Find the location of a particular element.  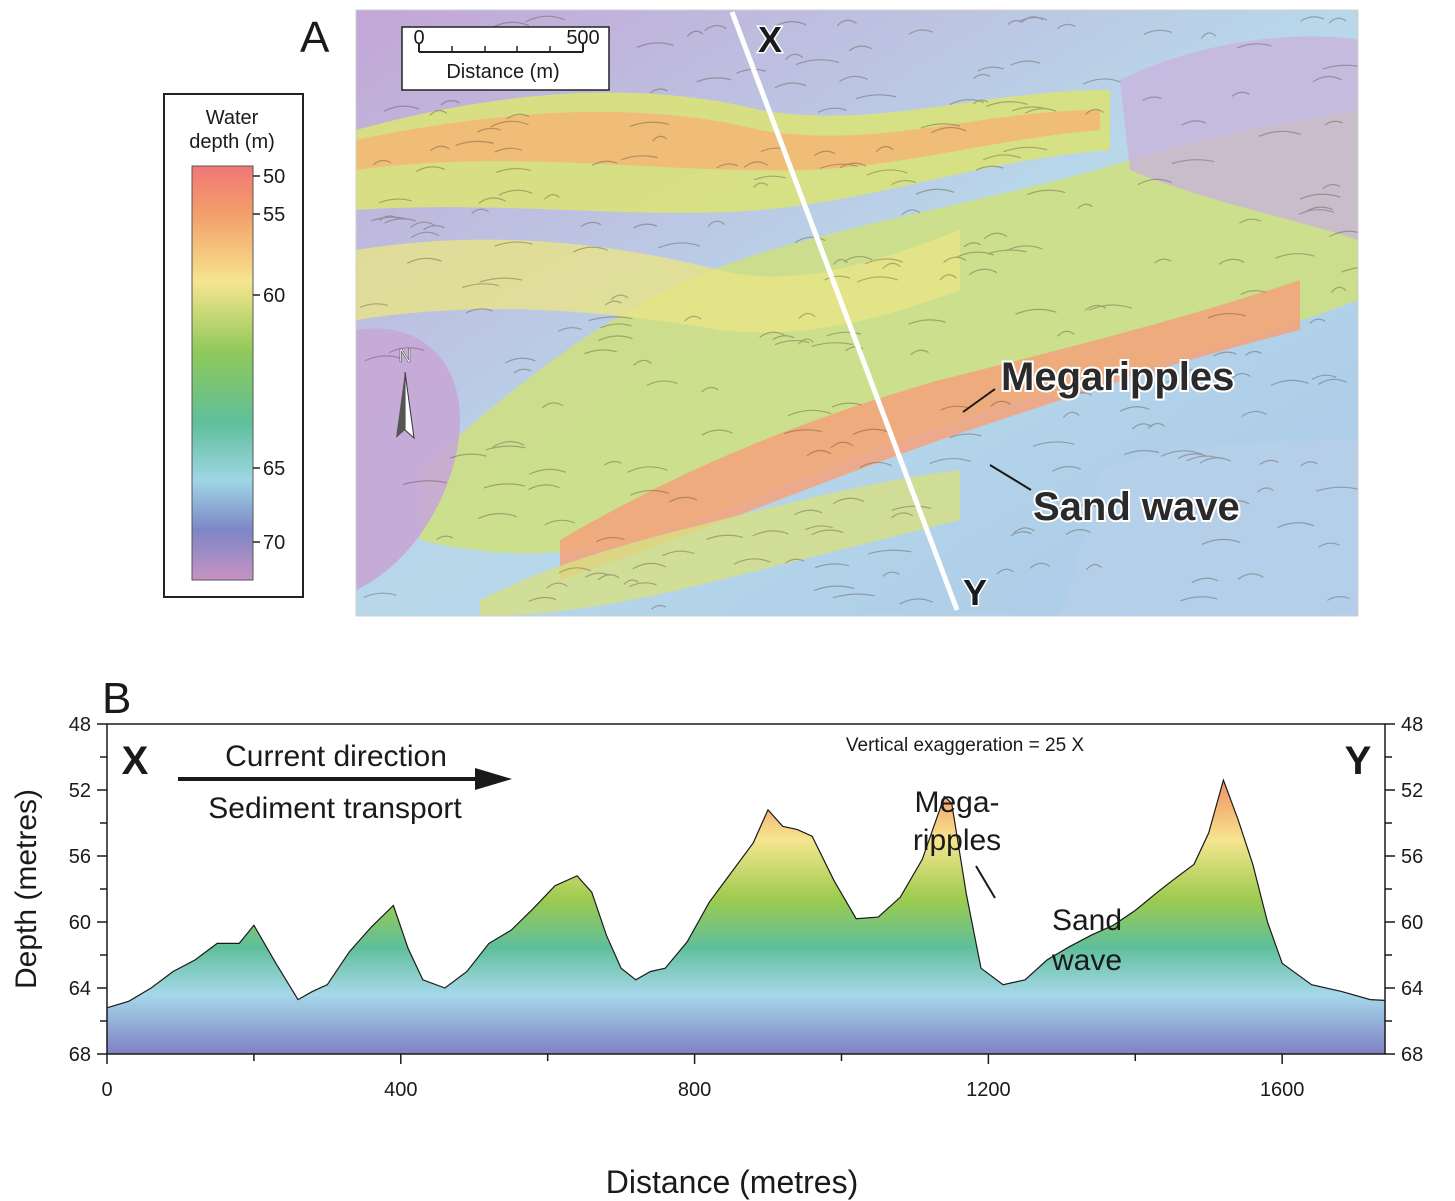

depth-legend: Water depth (m) 50 55 60 65 70 is located at coordinates (233, 345).